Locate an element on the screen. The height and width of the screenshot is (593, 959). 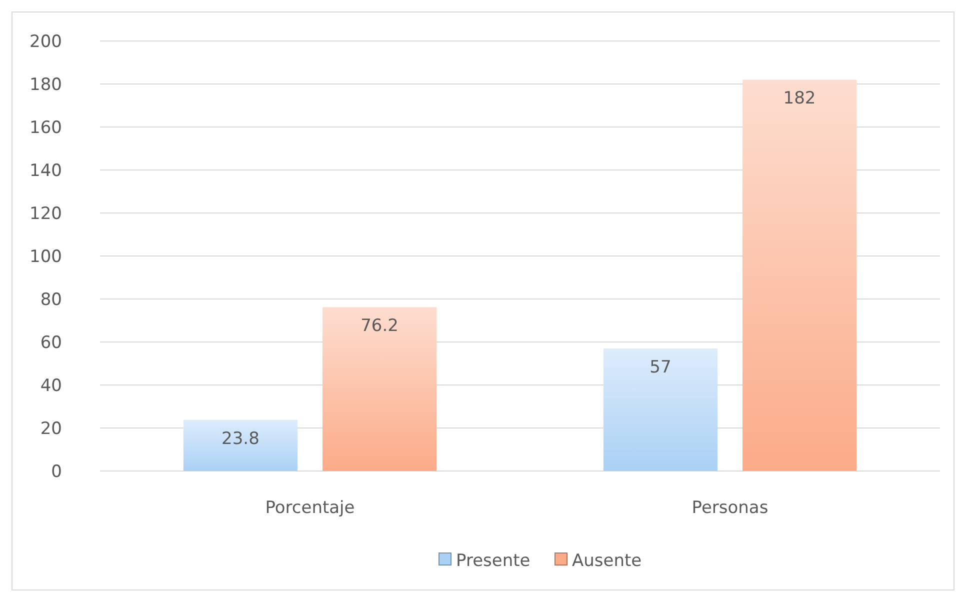
y-tick-label: 40 is located at coordinates (51, 386).